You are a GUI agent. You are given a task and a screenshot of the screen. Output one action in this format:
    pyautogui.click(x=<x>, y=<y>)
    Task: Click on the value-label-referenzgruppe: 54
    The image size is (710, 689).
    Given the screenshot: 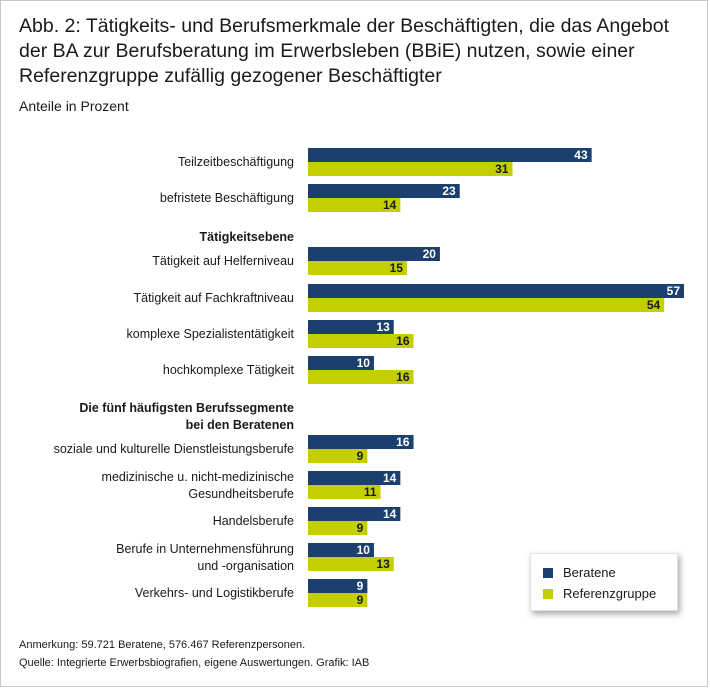 What is the action you would take?
    pyautogui.click(x=654, y=305)
    